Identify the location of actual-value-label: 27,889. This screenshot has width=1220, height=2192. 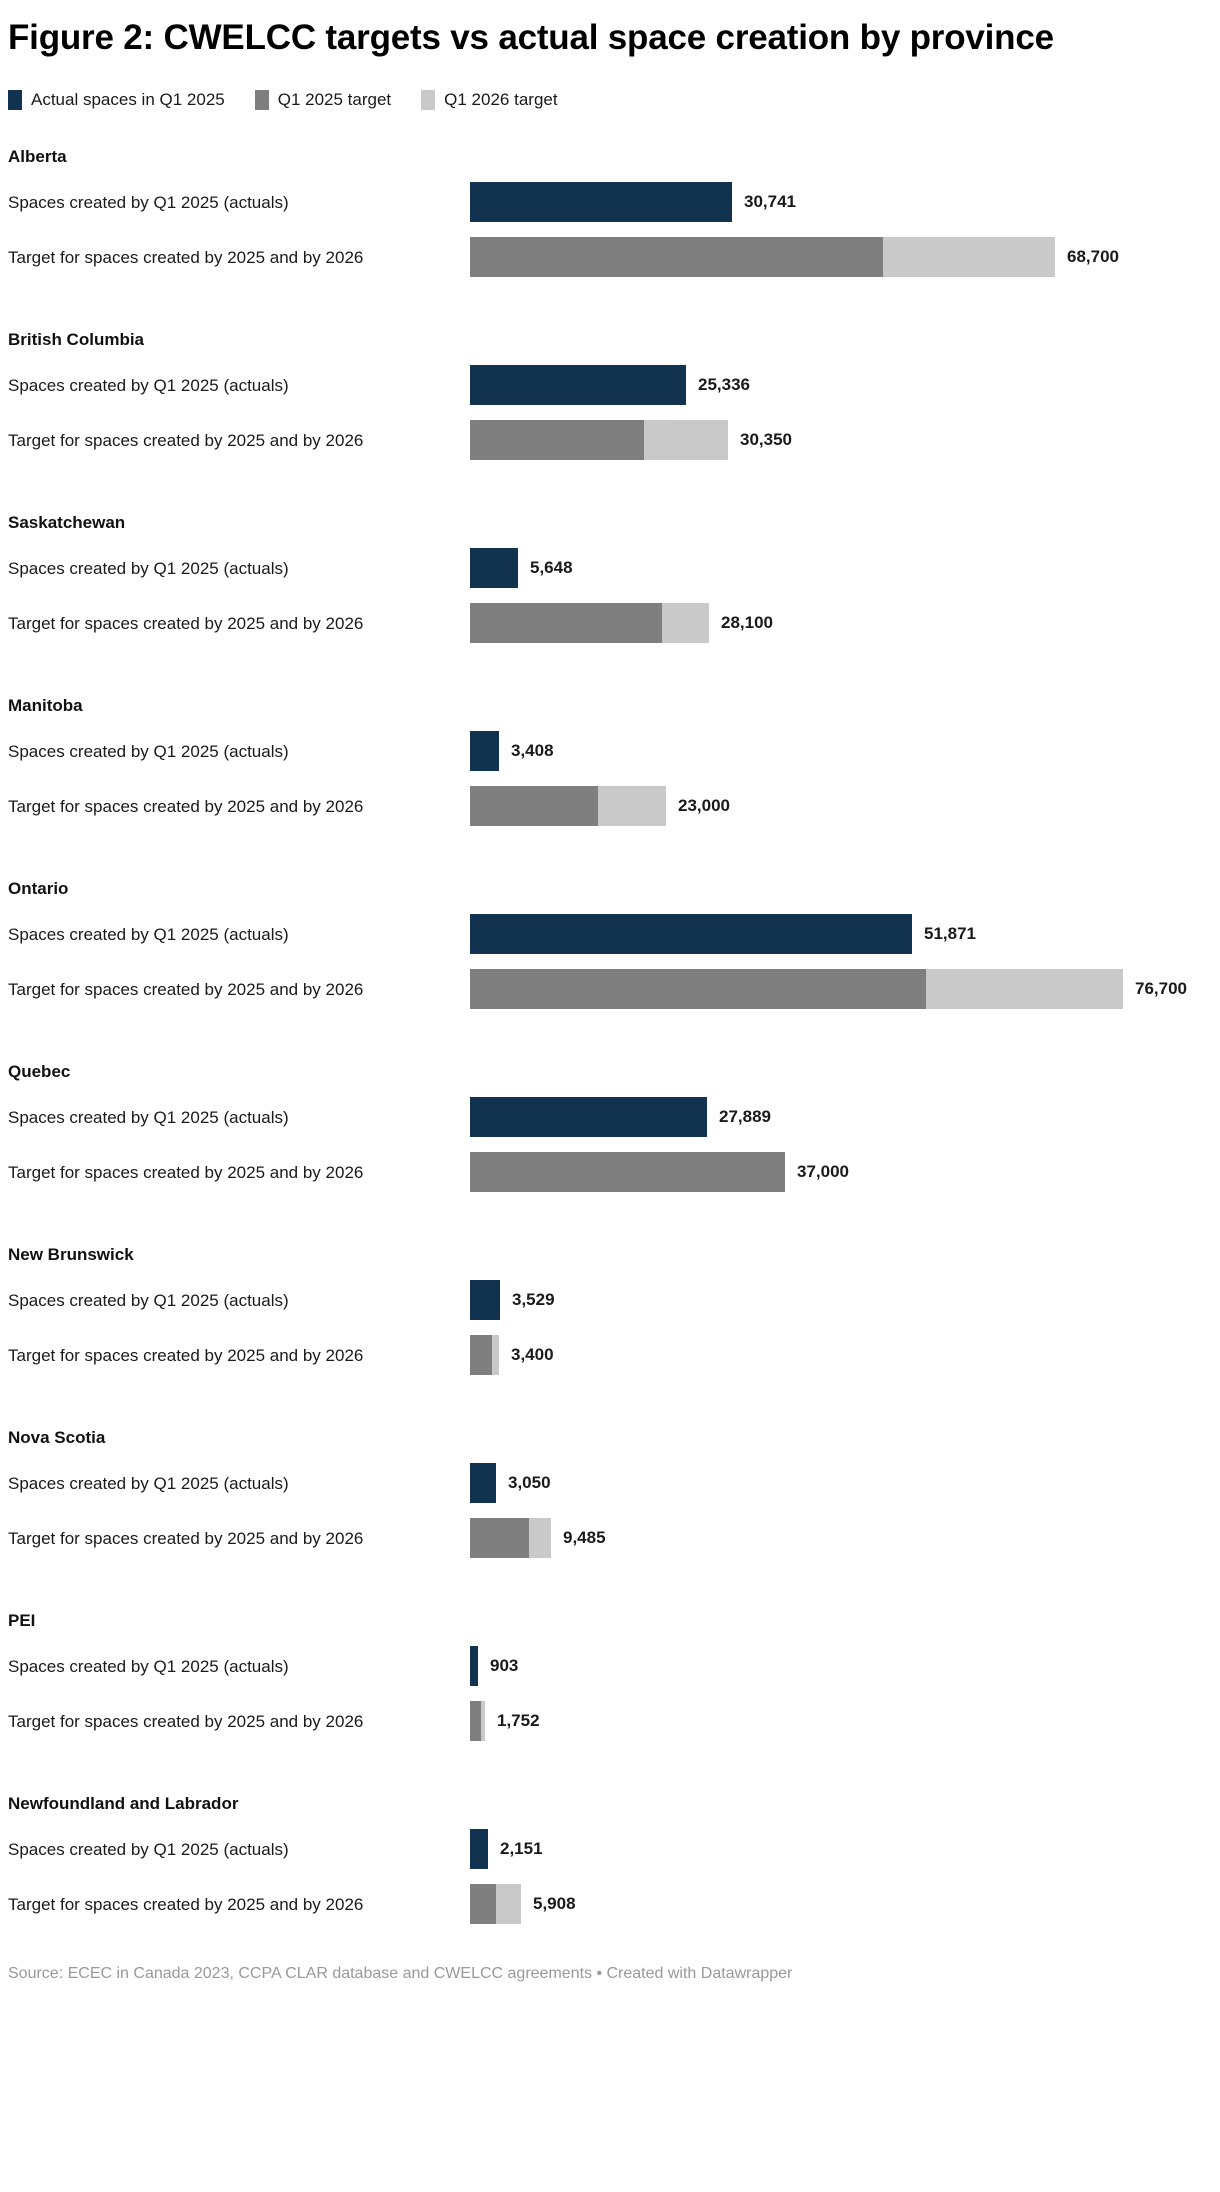
(745, 1117).